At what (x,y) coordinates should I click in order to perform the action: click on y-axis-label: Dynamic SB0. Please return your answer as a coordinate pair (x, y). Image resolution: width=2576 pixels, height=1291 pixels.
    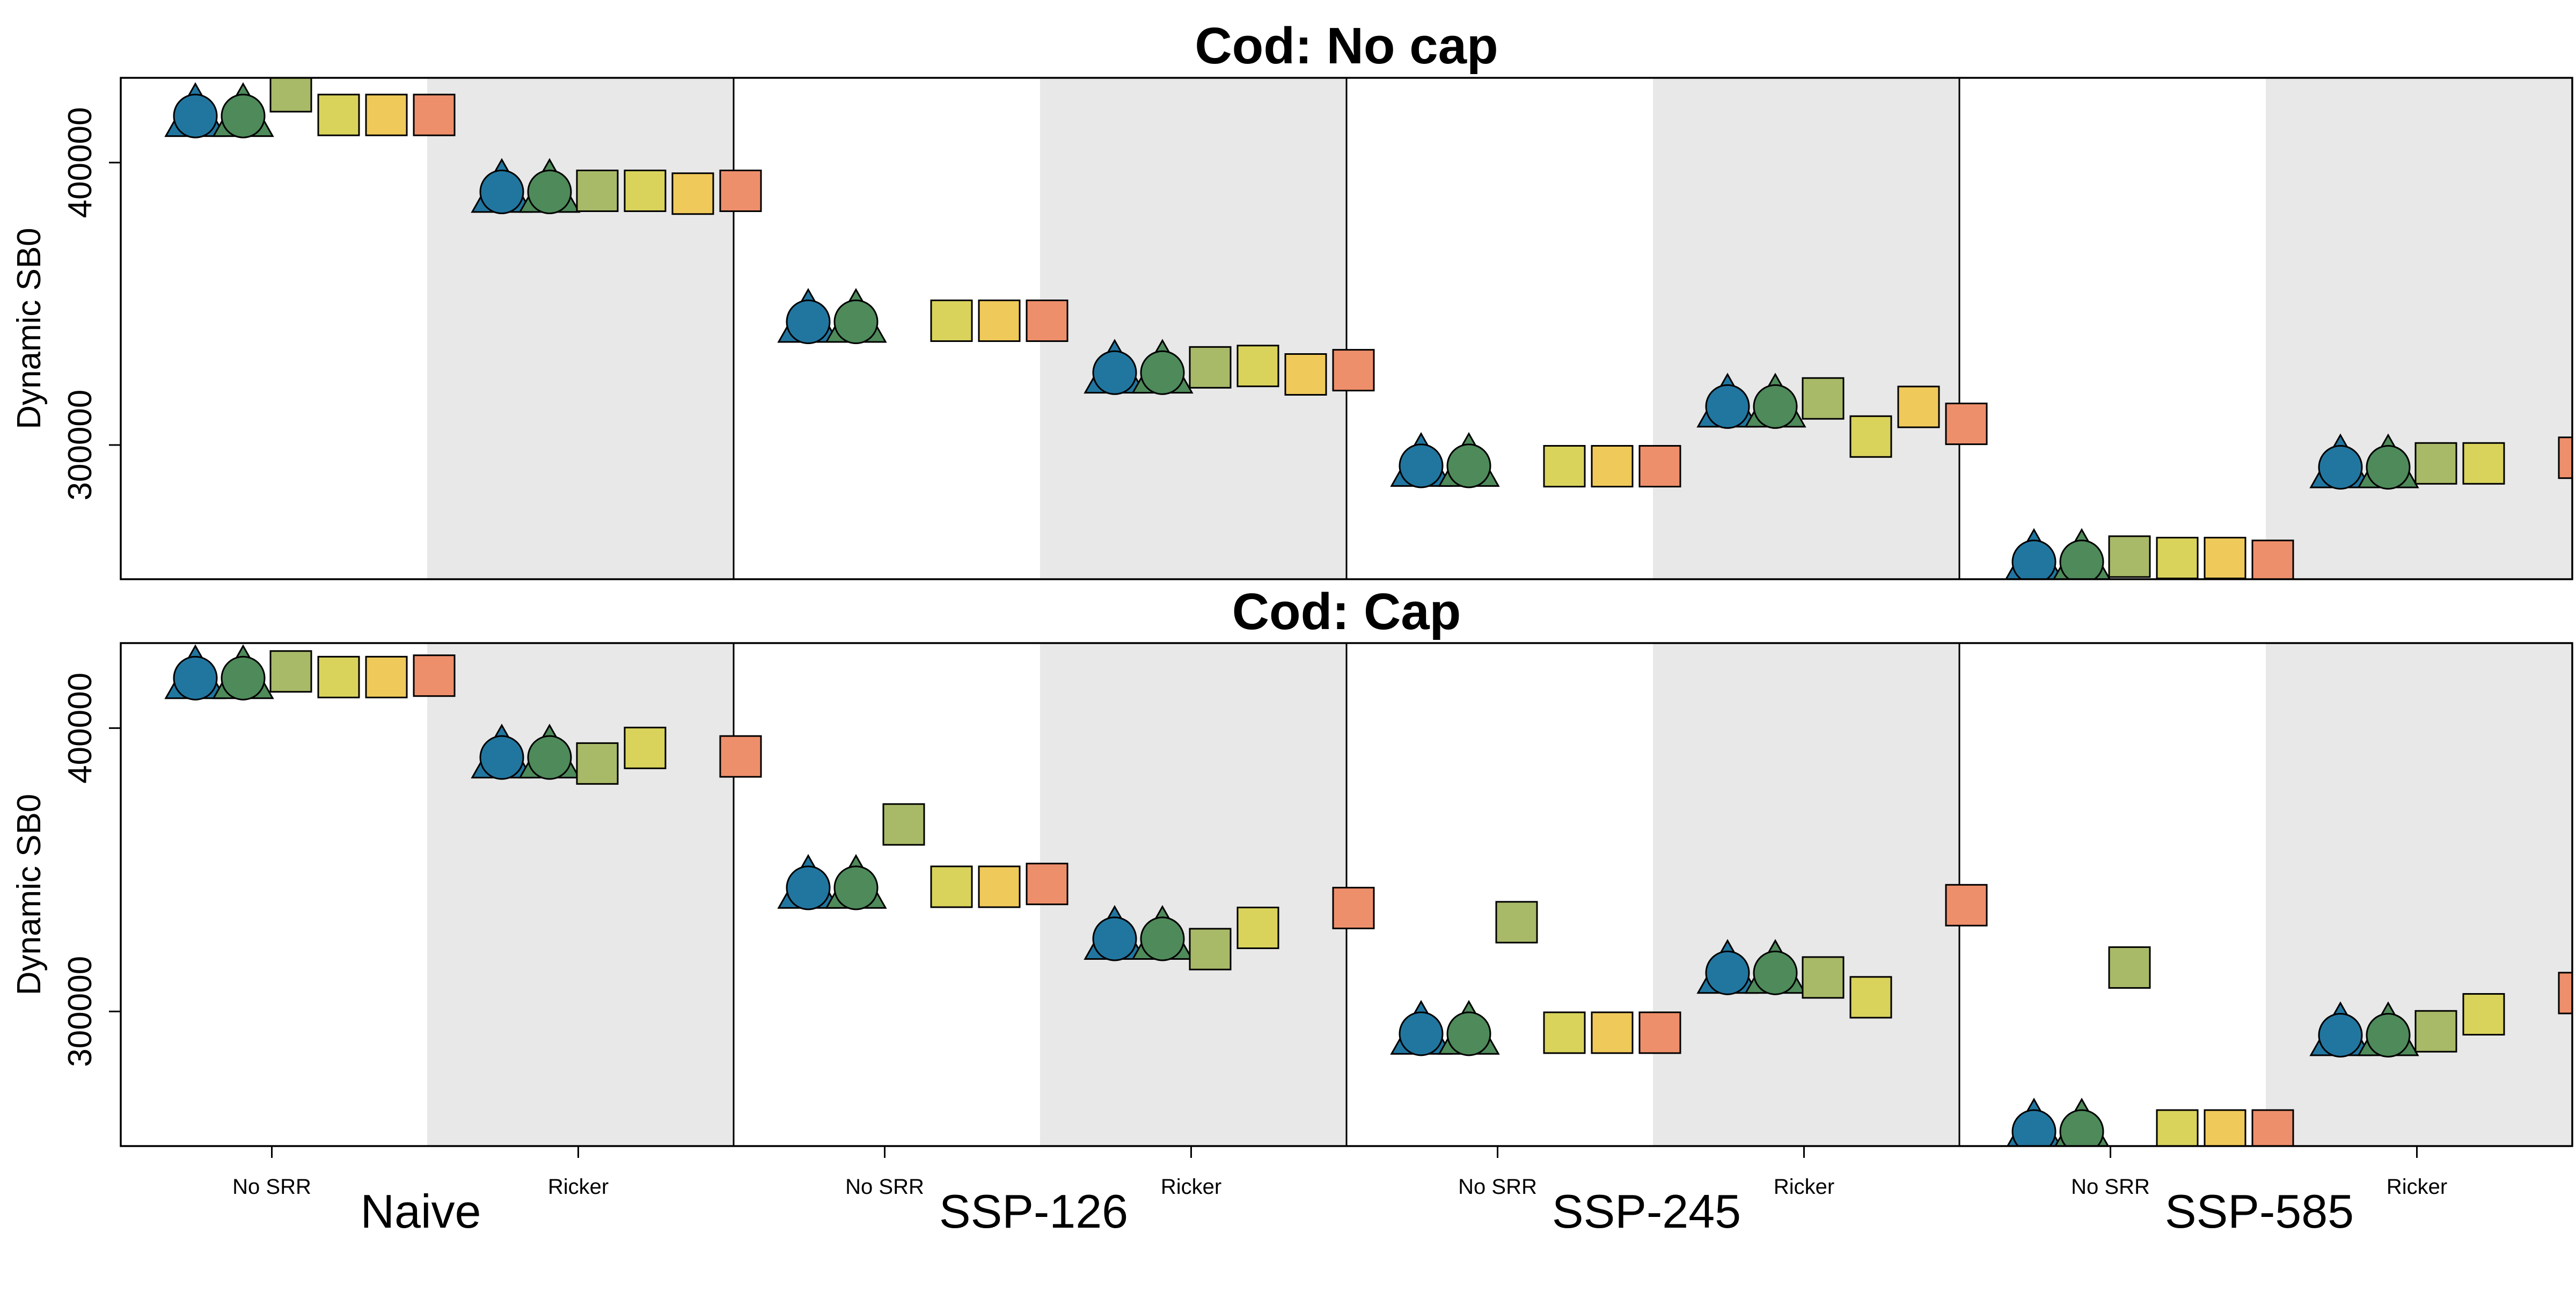
    Looking at the image, I should click on (29, 328).